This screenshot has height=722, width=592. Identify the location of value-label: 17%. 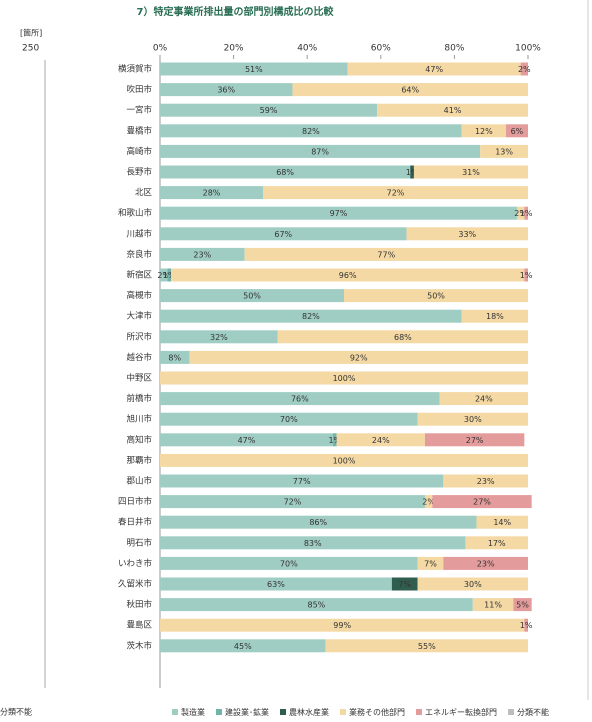
(497, 543).